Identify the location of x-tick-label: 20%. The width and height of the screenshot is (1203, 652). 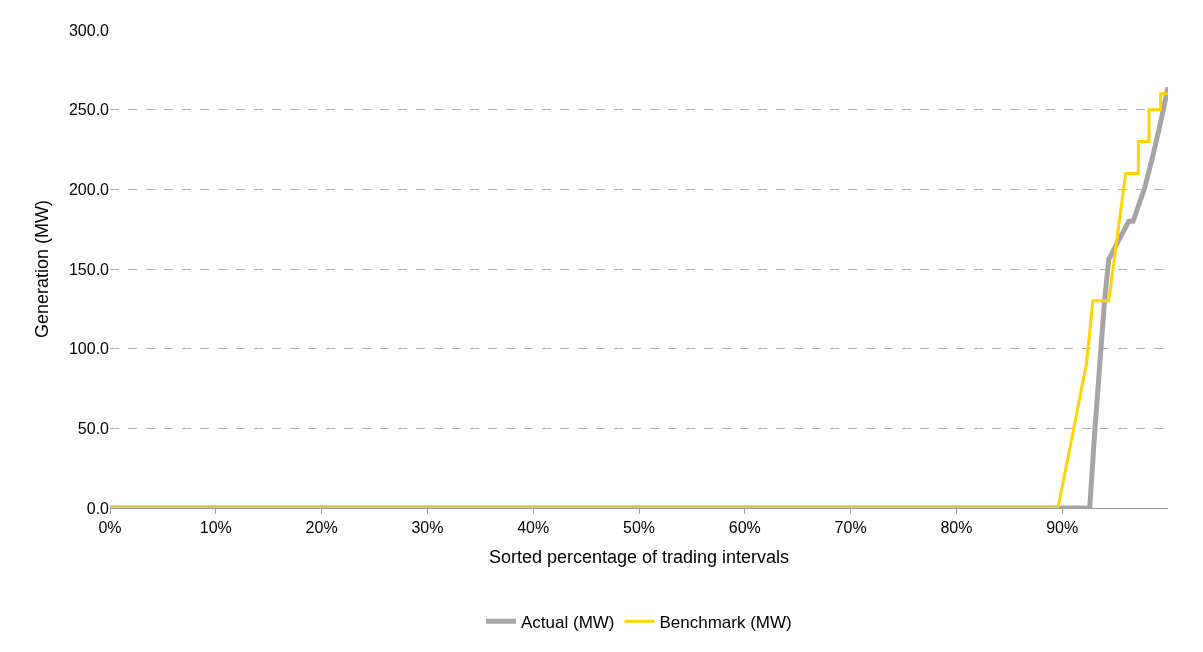
(321, 528).